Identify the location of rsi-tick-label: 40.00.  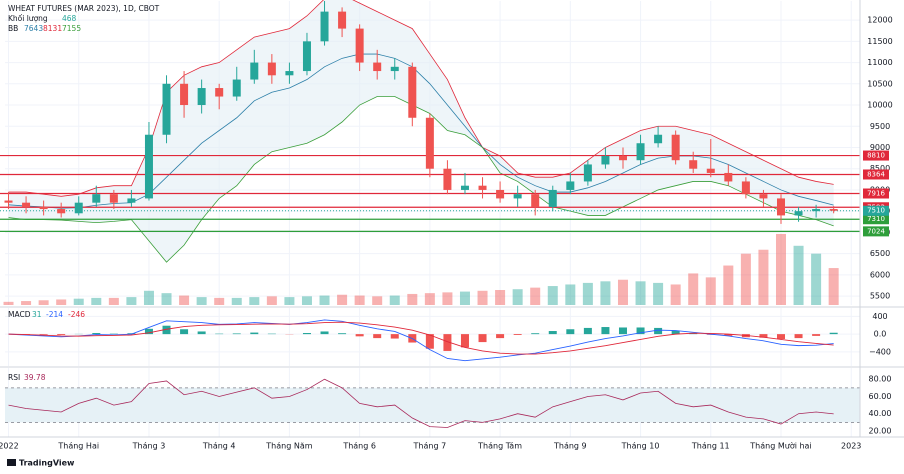
(880, 413).